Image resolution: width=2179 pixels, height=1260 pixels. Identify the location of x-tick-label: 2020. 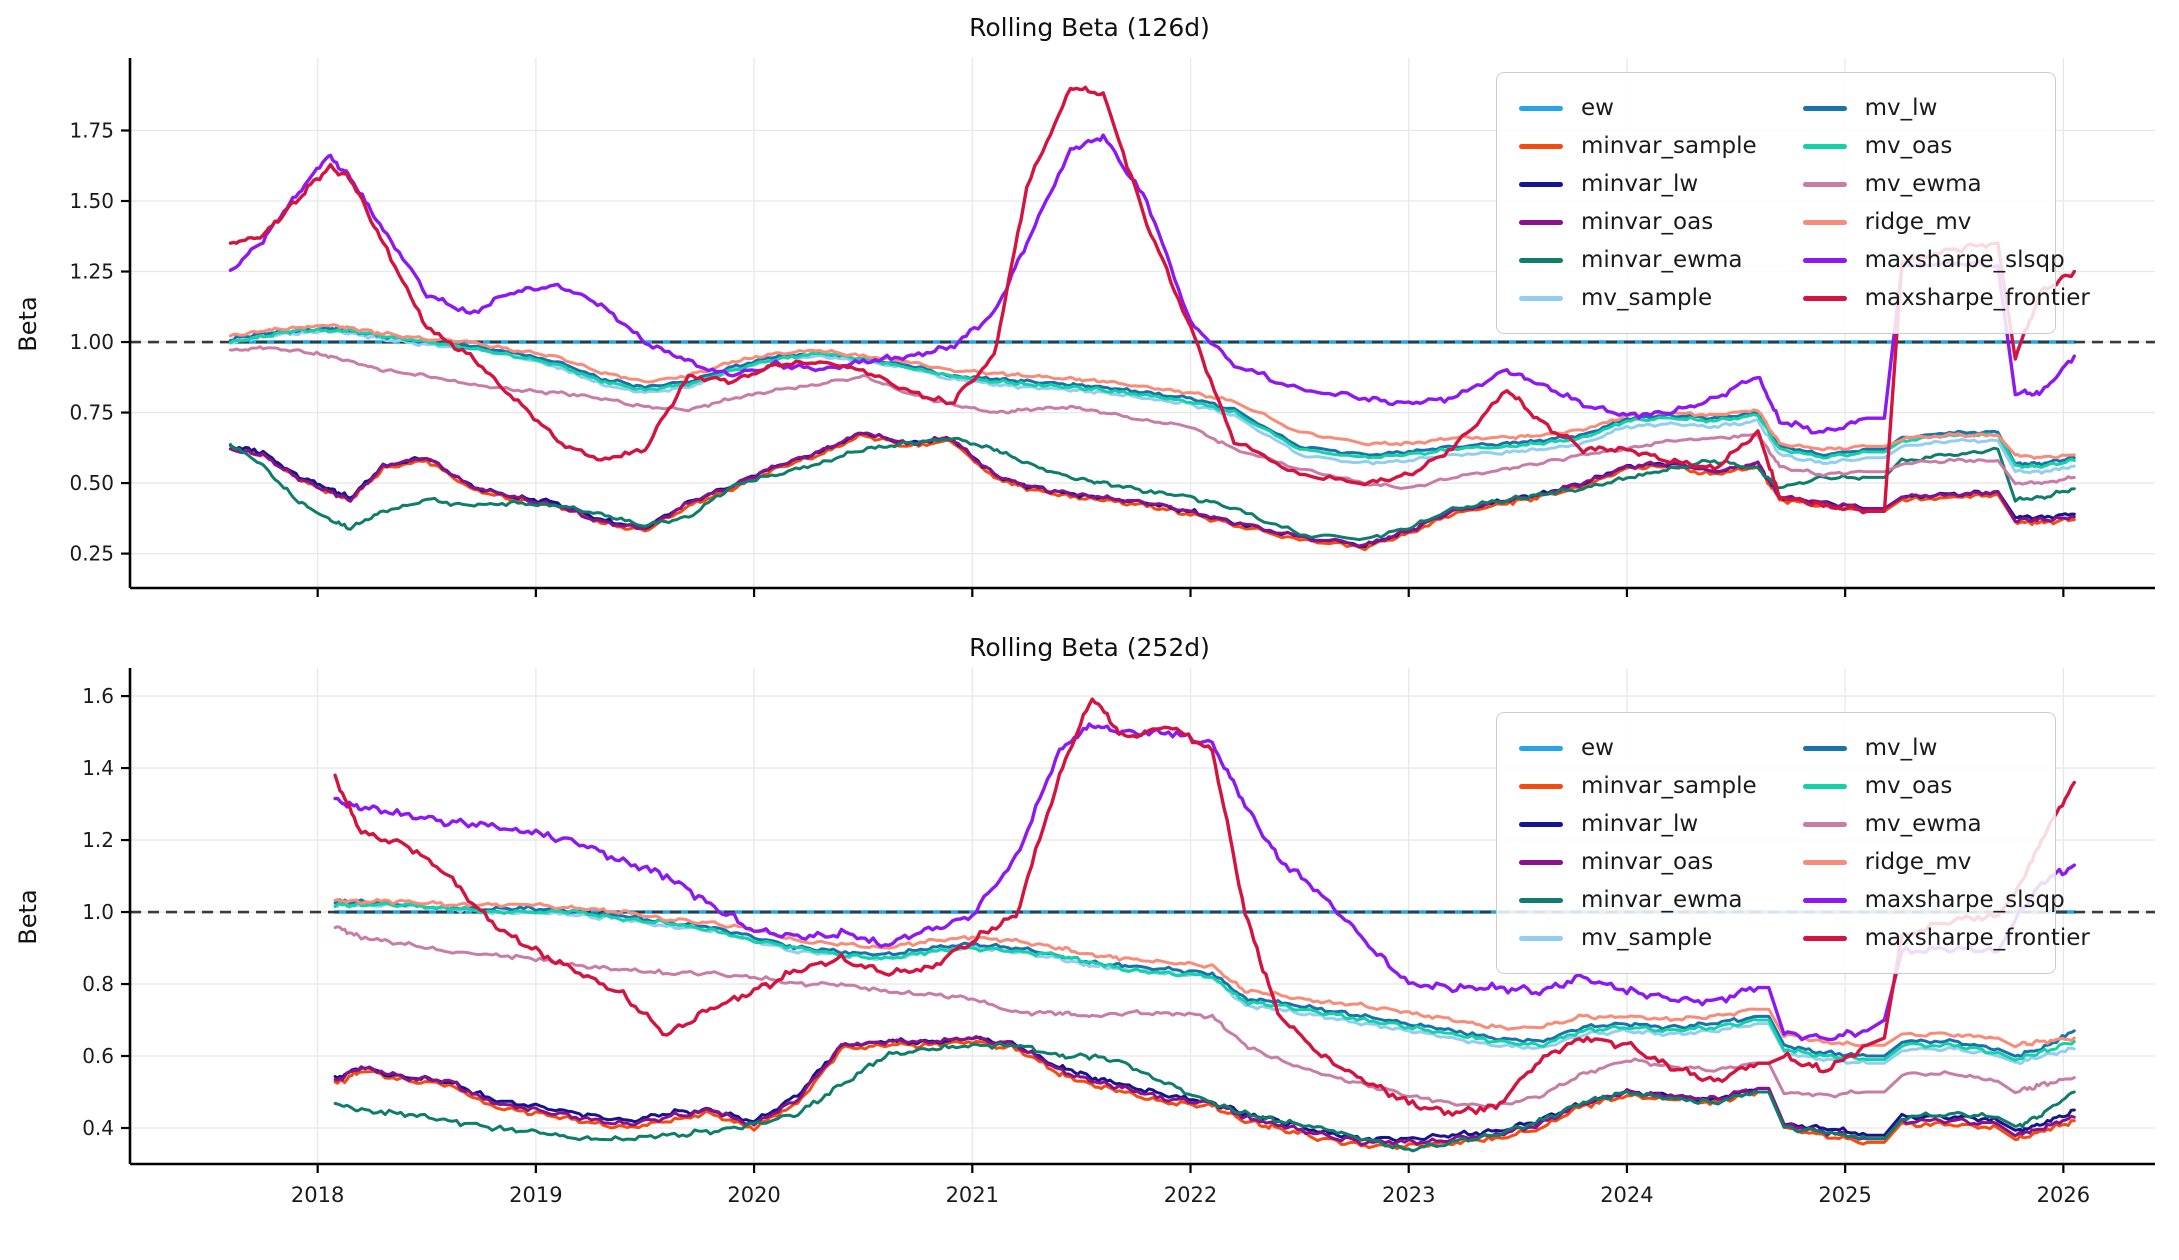
(753, 1195).